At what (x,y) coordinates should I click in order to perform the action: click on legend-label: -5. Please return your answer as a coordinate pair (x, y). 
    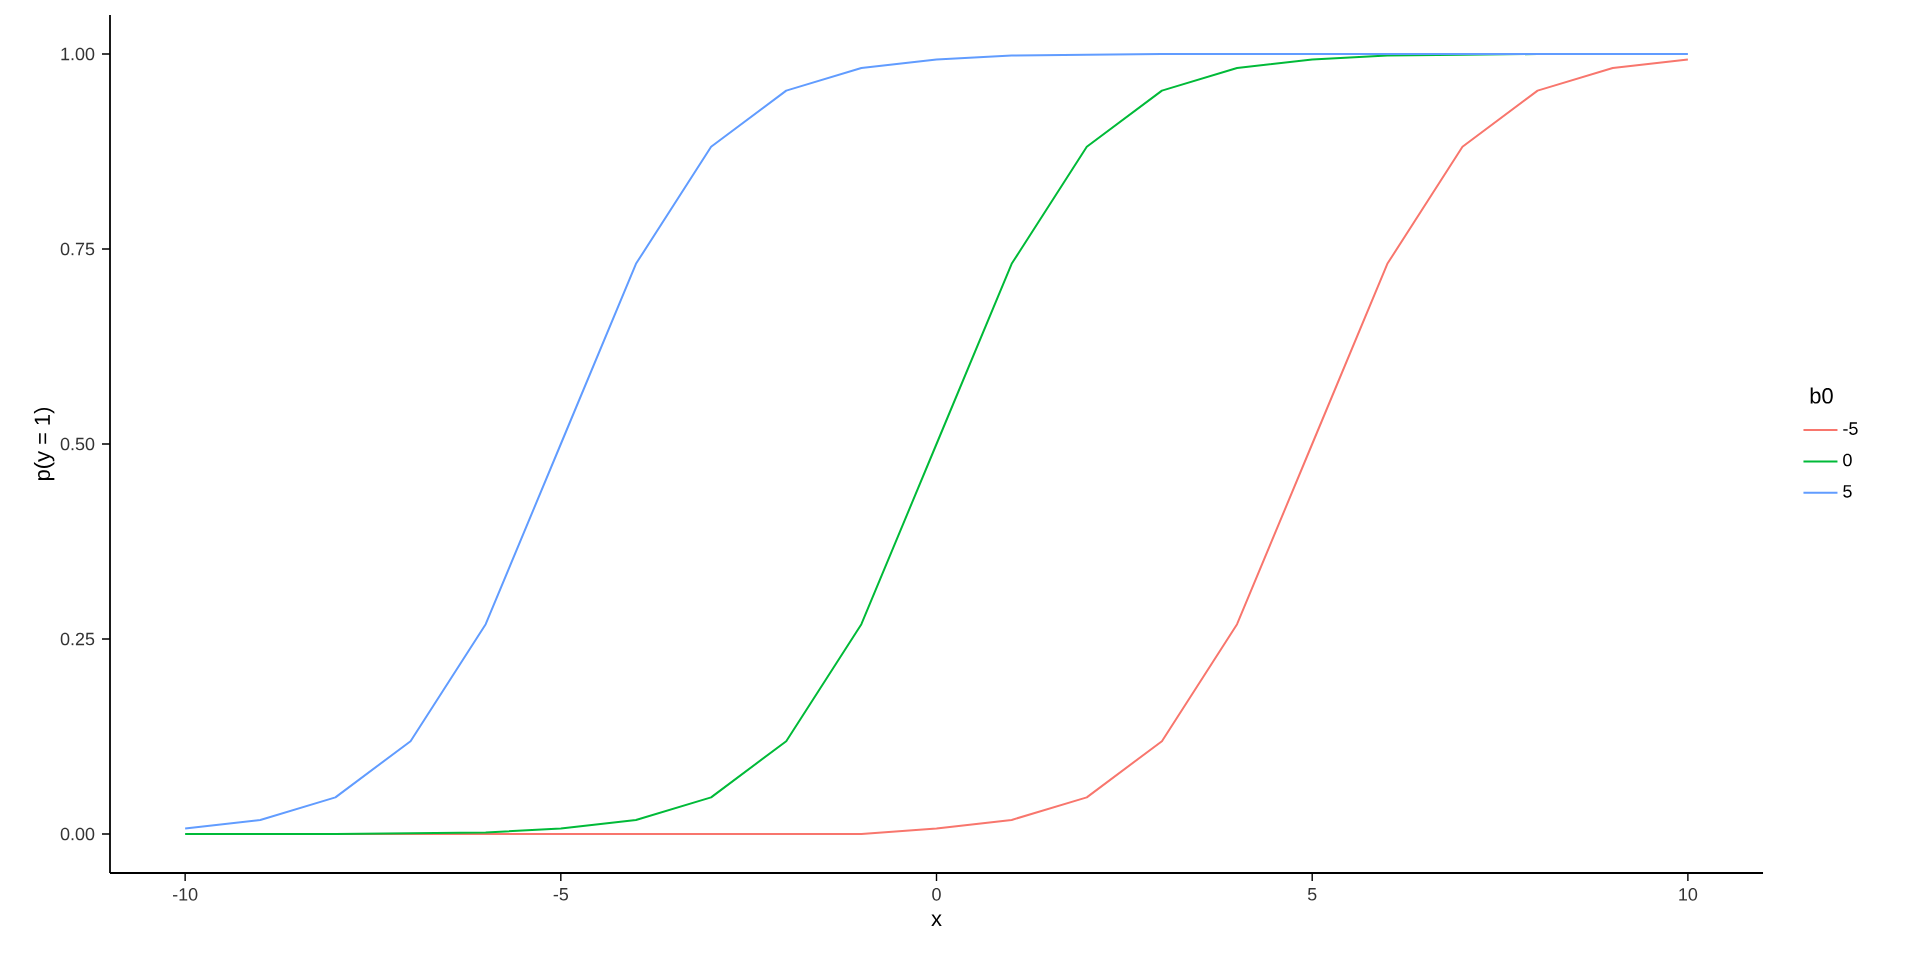
    Looking at the image, I should click on (1850, 428).